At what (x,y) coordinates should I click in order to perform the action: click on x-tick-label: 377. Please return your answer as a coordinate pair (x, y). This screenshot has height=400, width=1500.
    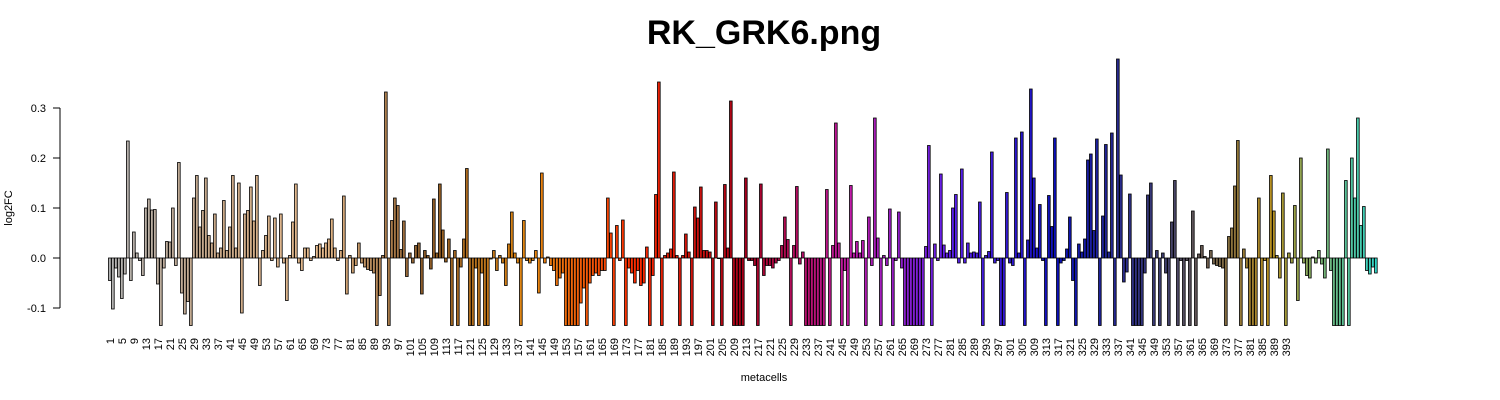
    Looking at the image, I should click on (1239, 347).